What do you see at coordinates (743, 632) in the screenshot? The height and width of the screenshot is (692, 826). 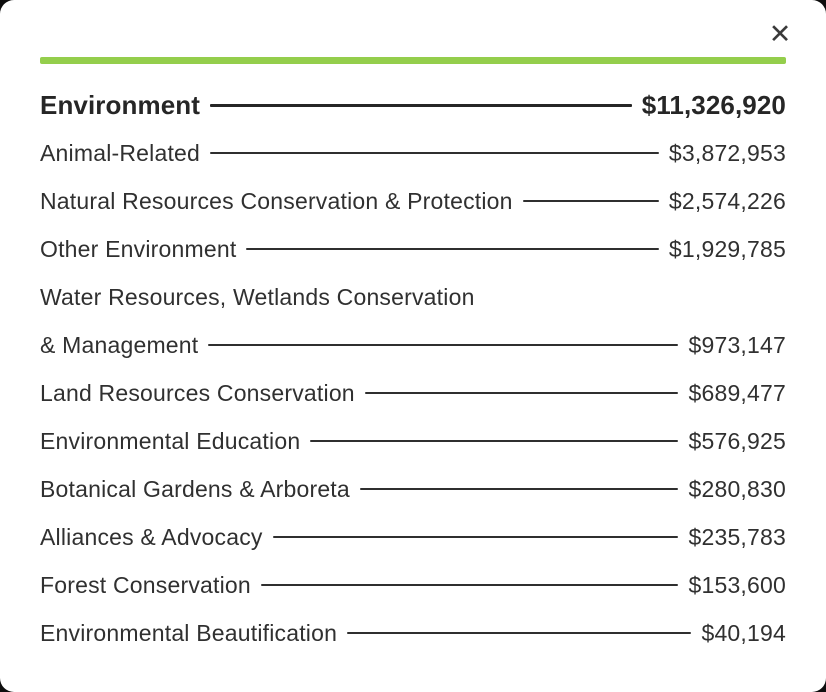 I see `row-amount: $40,194` at bounding box center [743, 632].